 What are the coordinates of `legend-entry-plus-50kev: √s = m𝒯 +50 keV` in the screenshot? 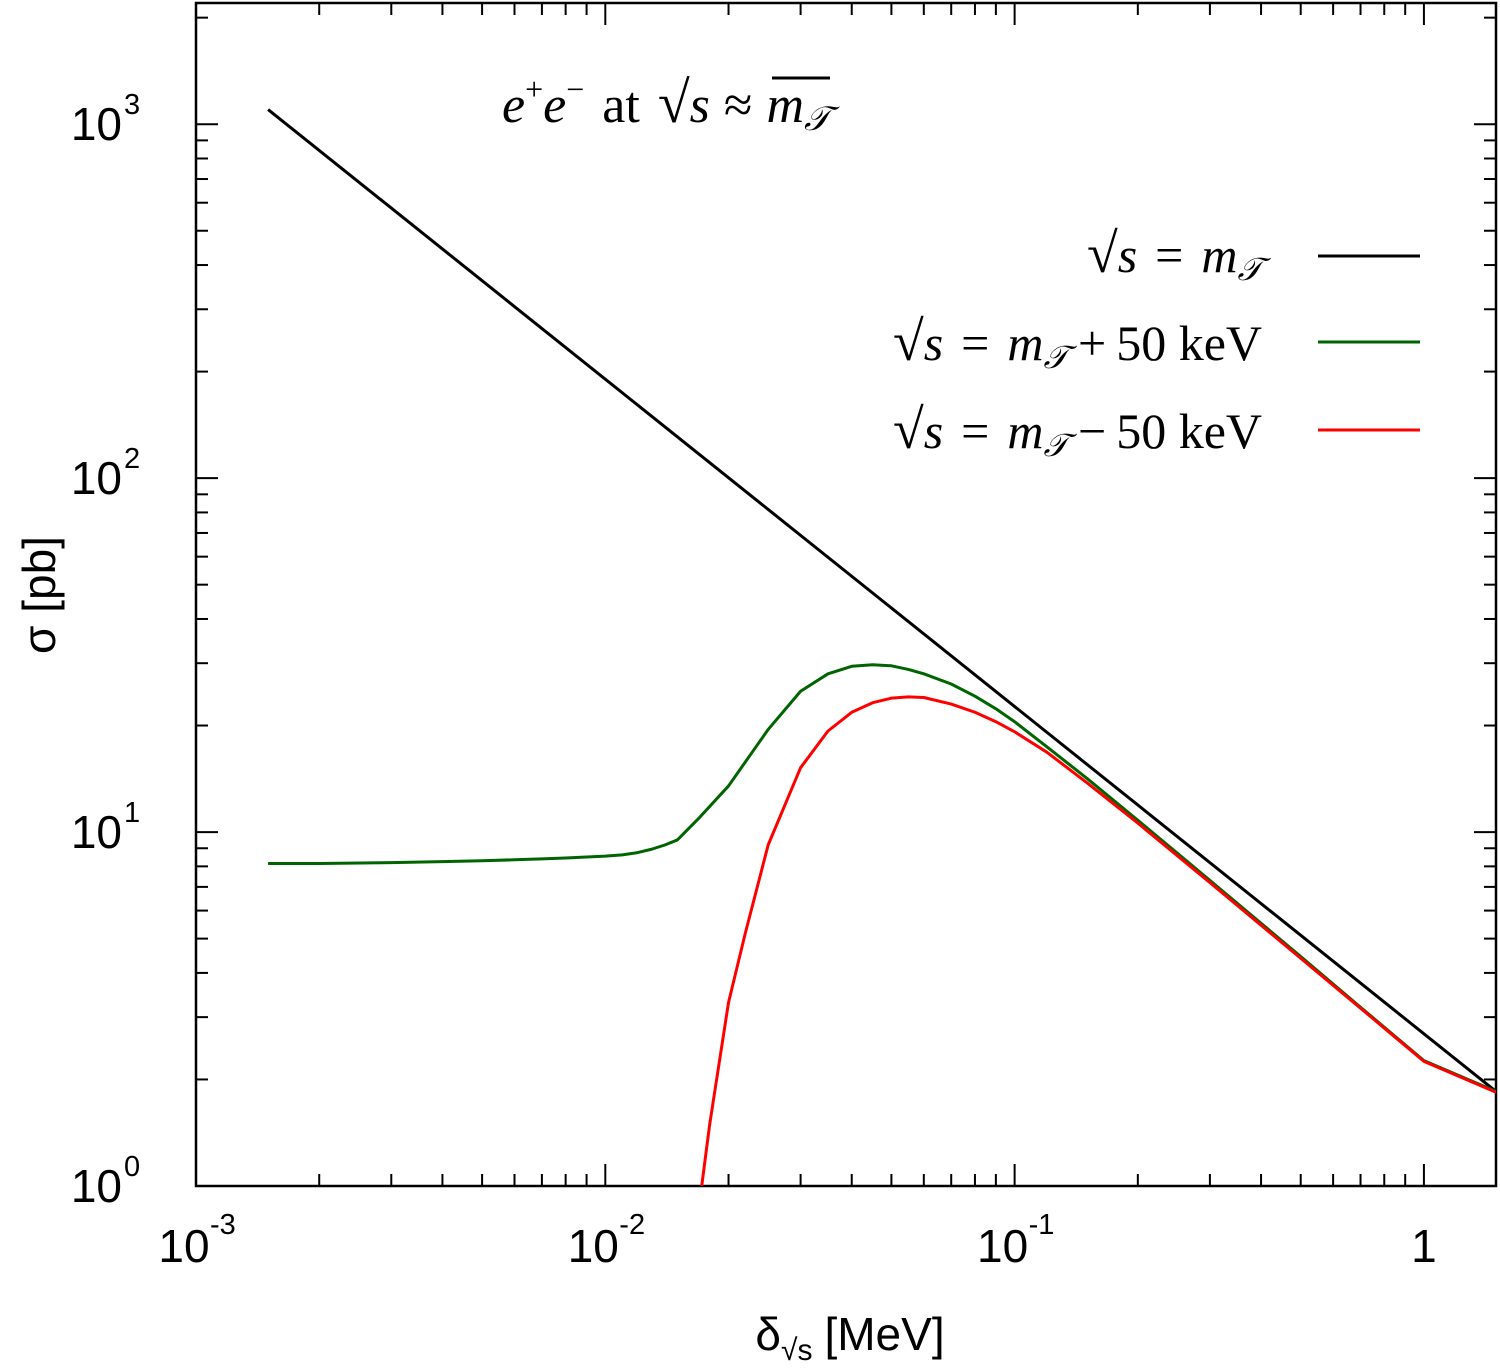 It's located at (1156, 343).